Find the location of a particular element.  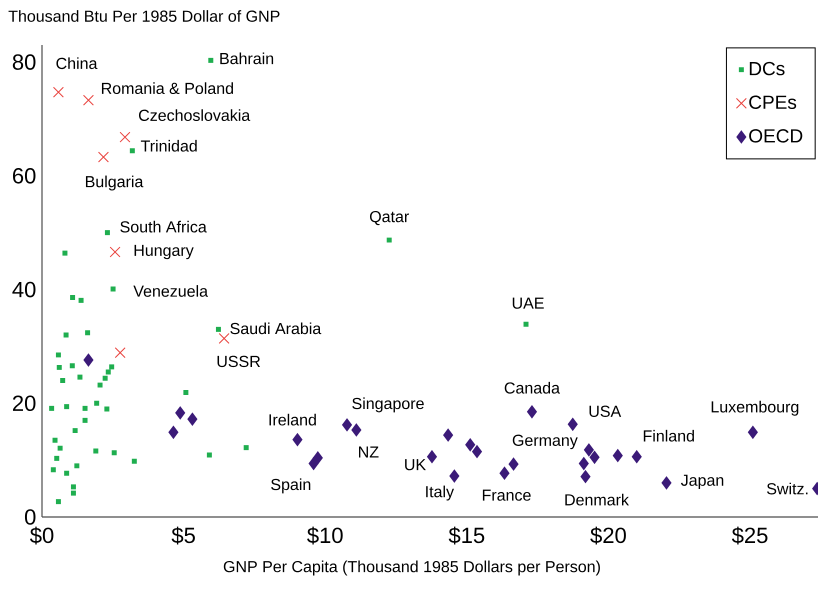

annotation: Luxembourg is located at coordinates (755, 408).